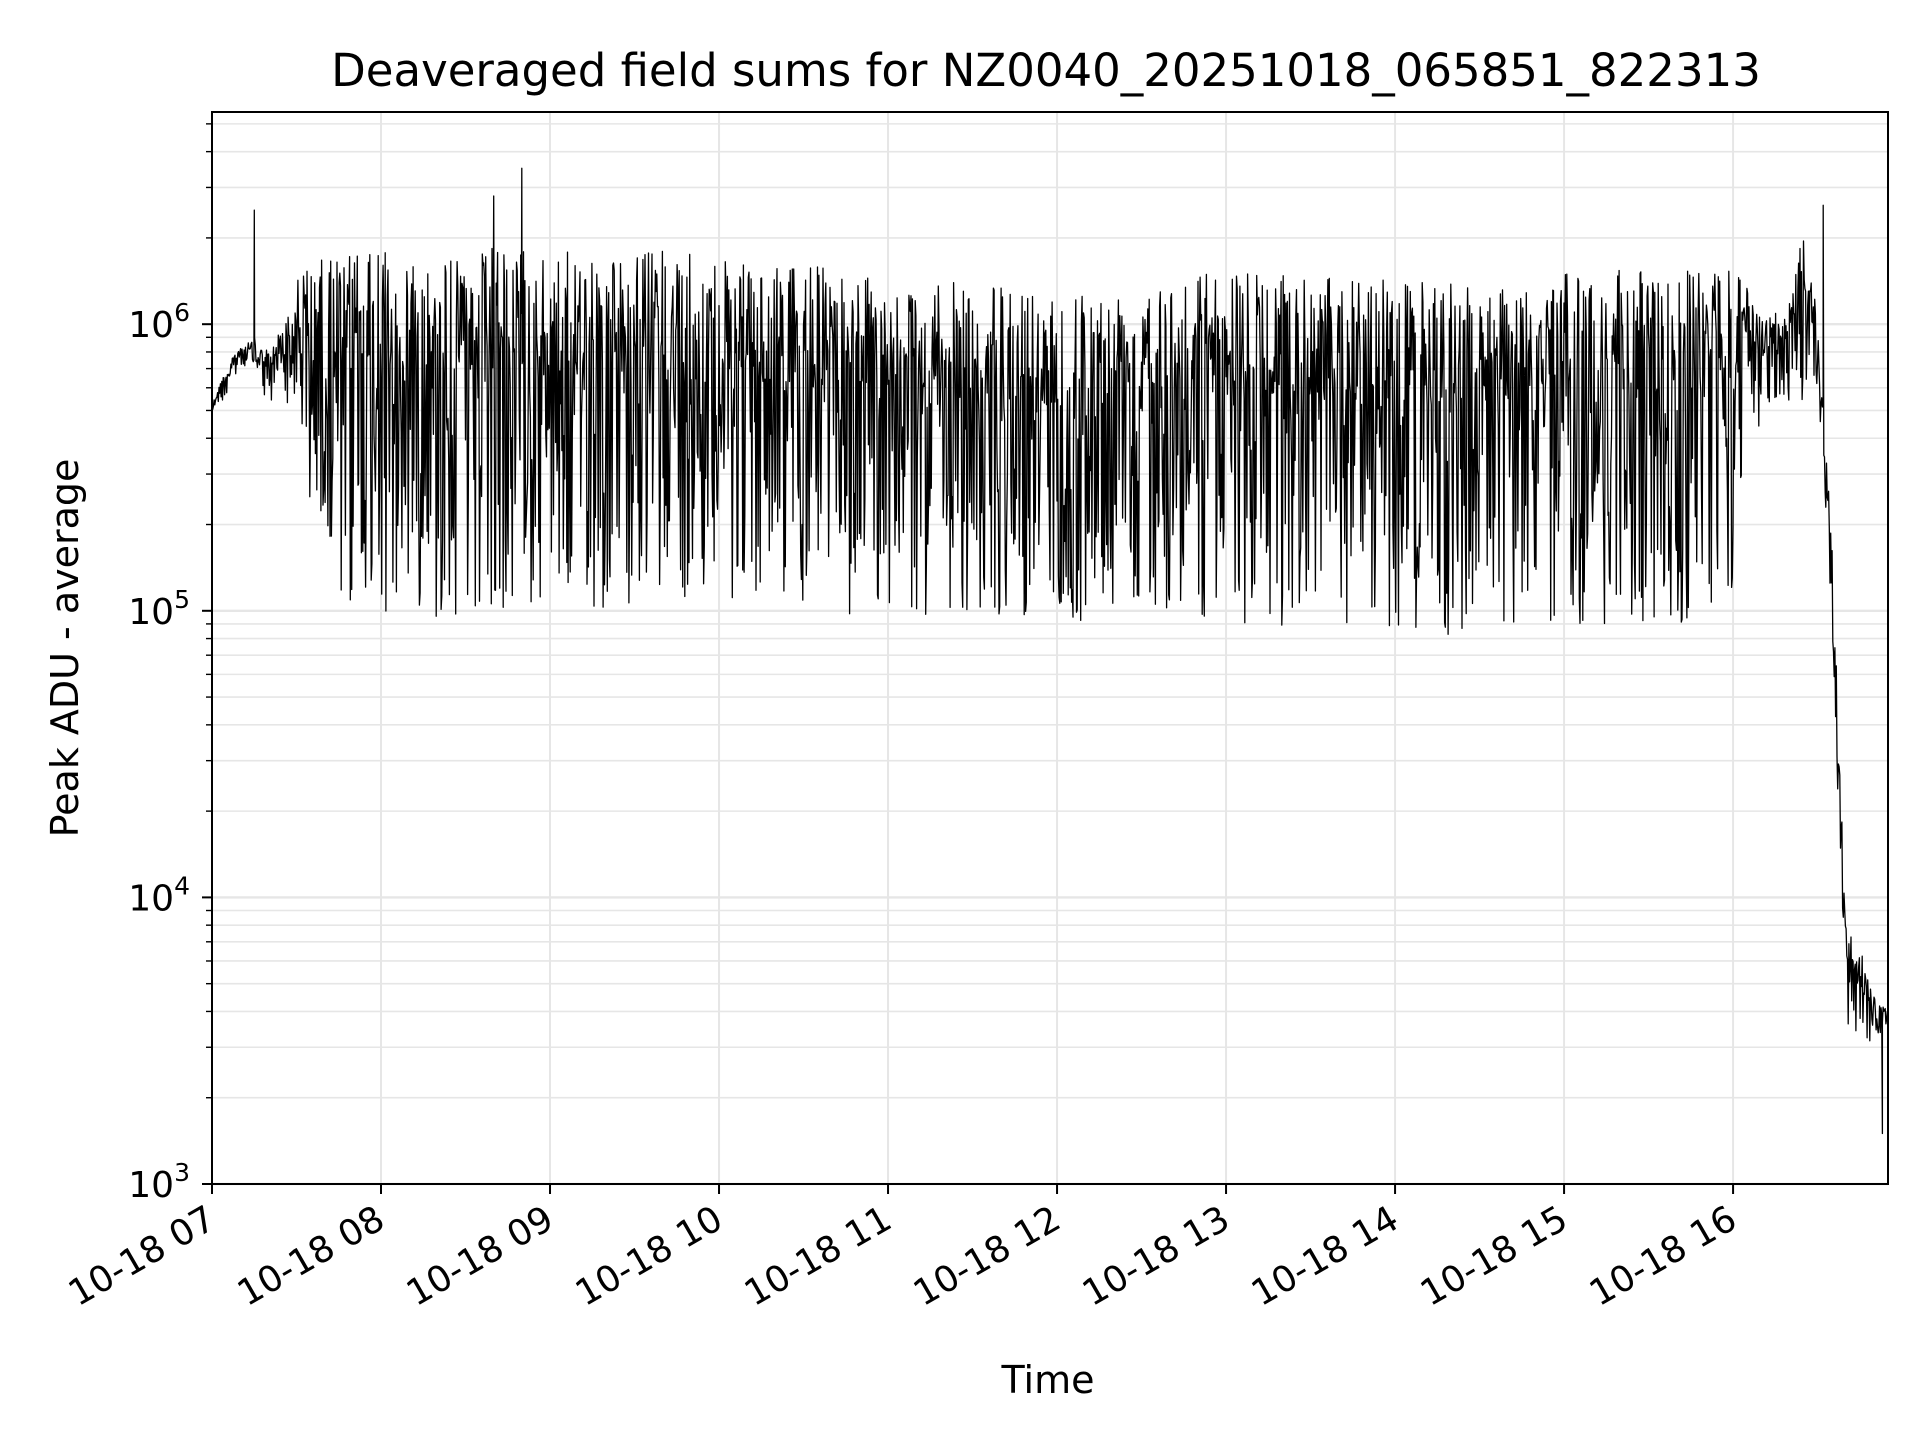 The width and height of the screenshot is (1920, 1440). I want to click on y-axis: 10³ 10⁴ 10⁵ 10⁶, so click(170, 664).